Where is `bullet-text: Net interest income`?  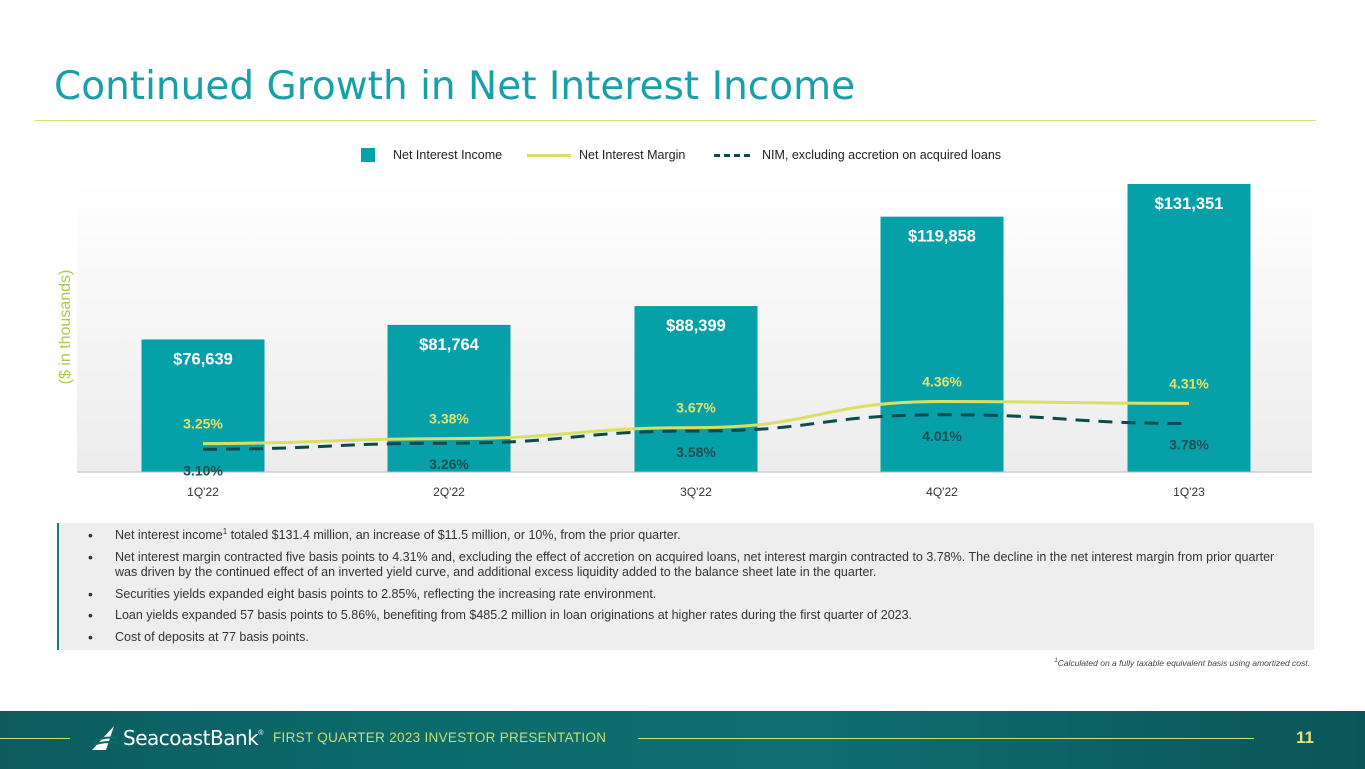
bullet-text: Net interest income is located at coordinates (169, 535).